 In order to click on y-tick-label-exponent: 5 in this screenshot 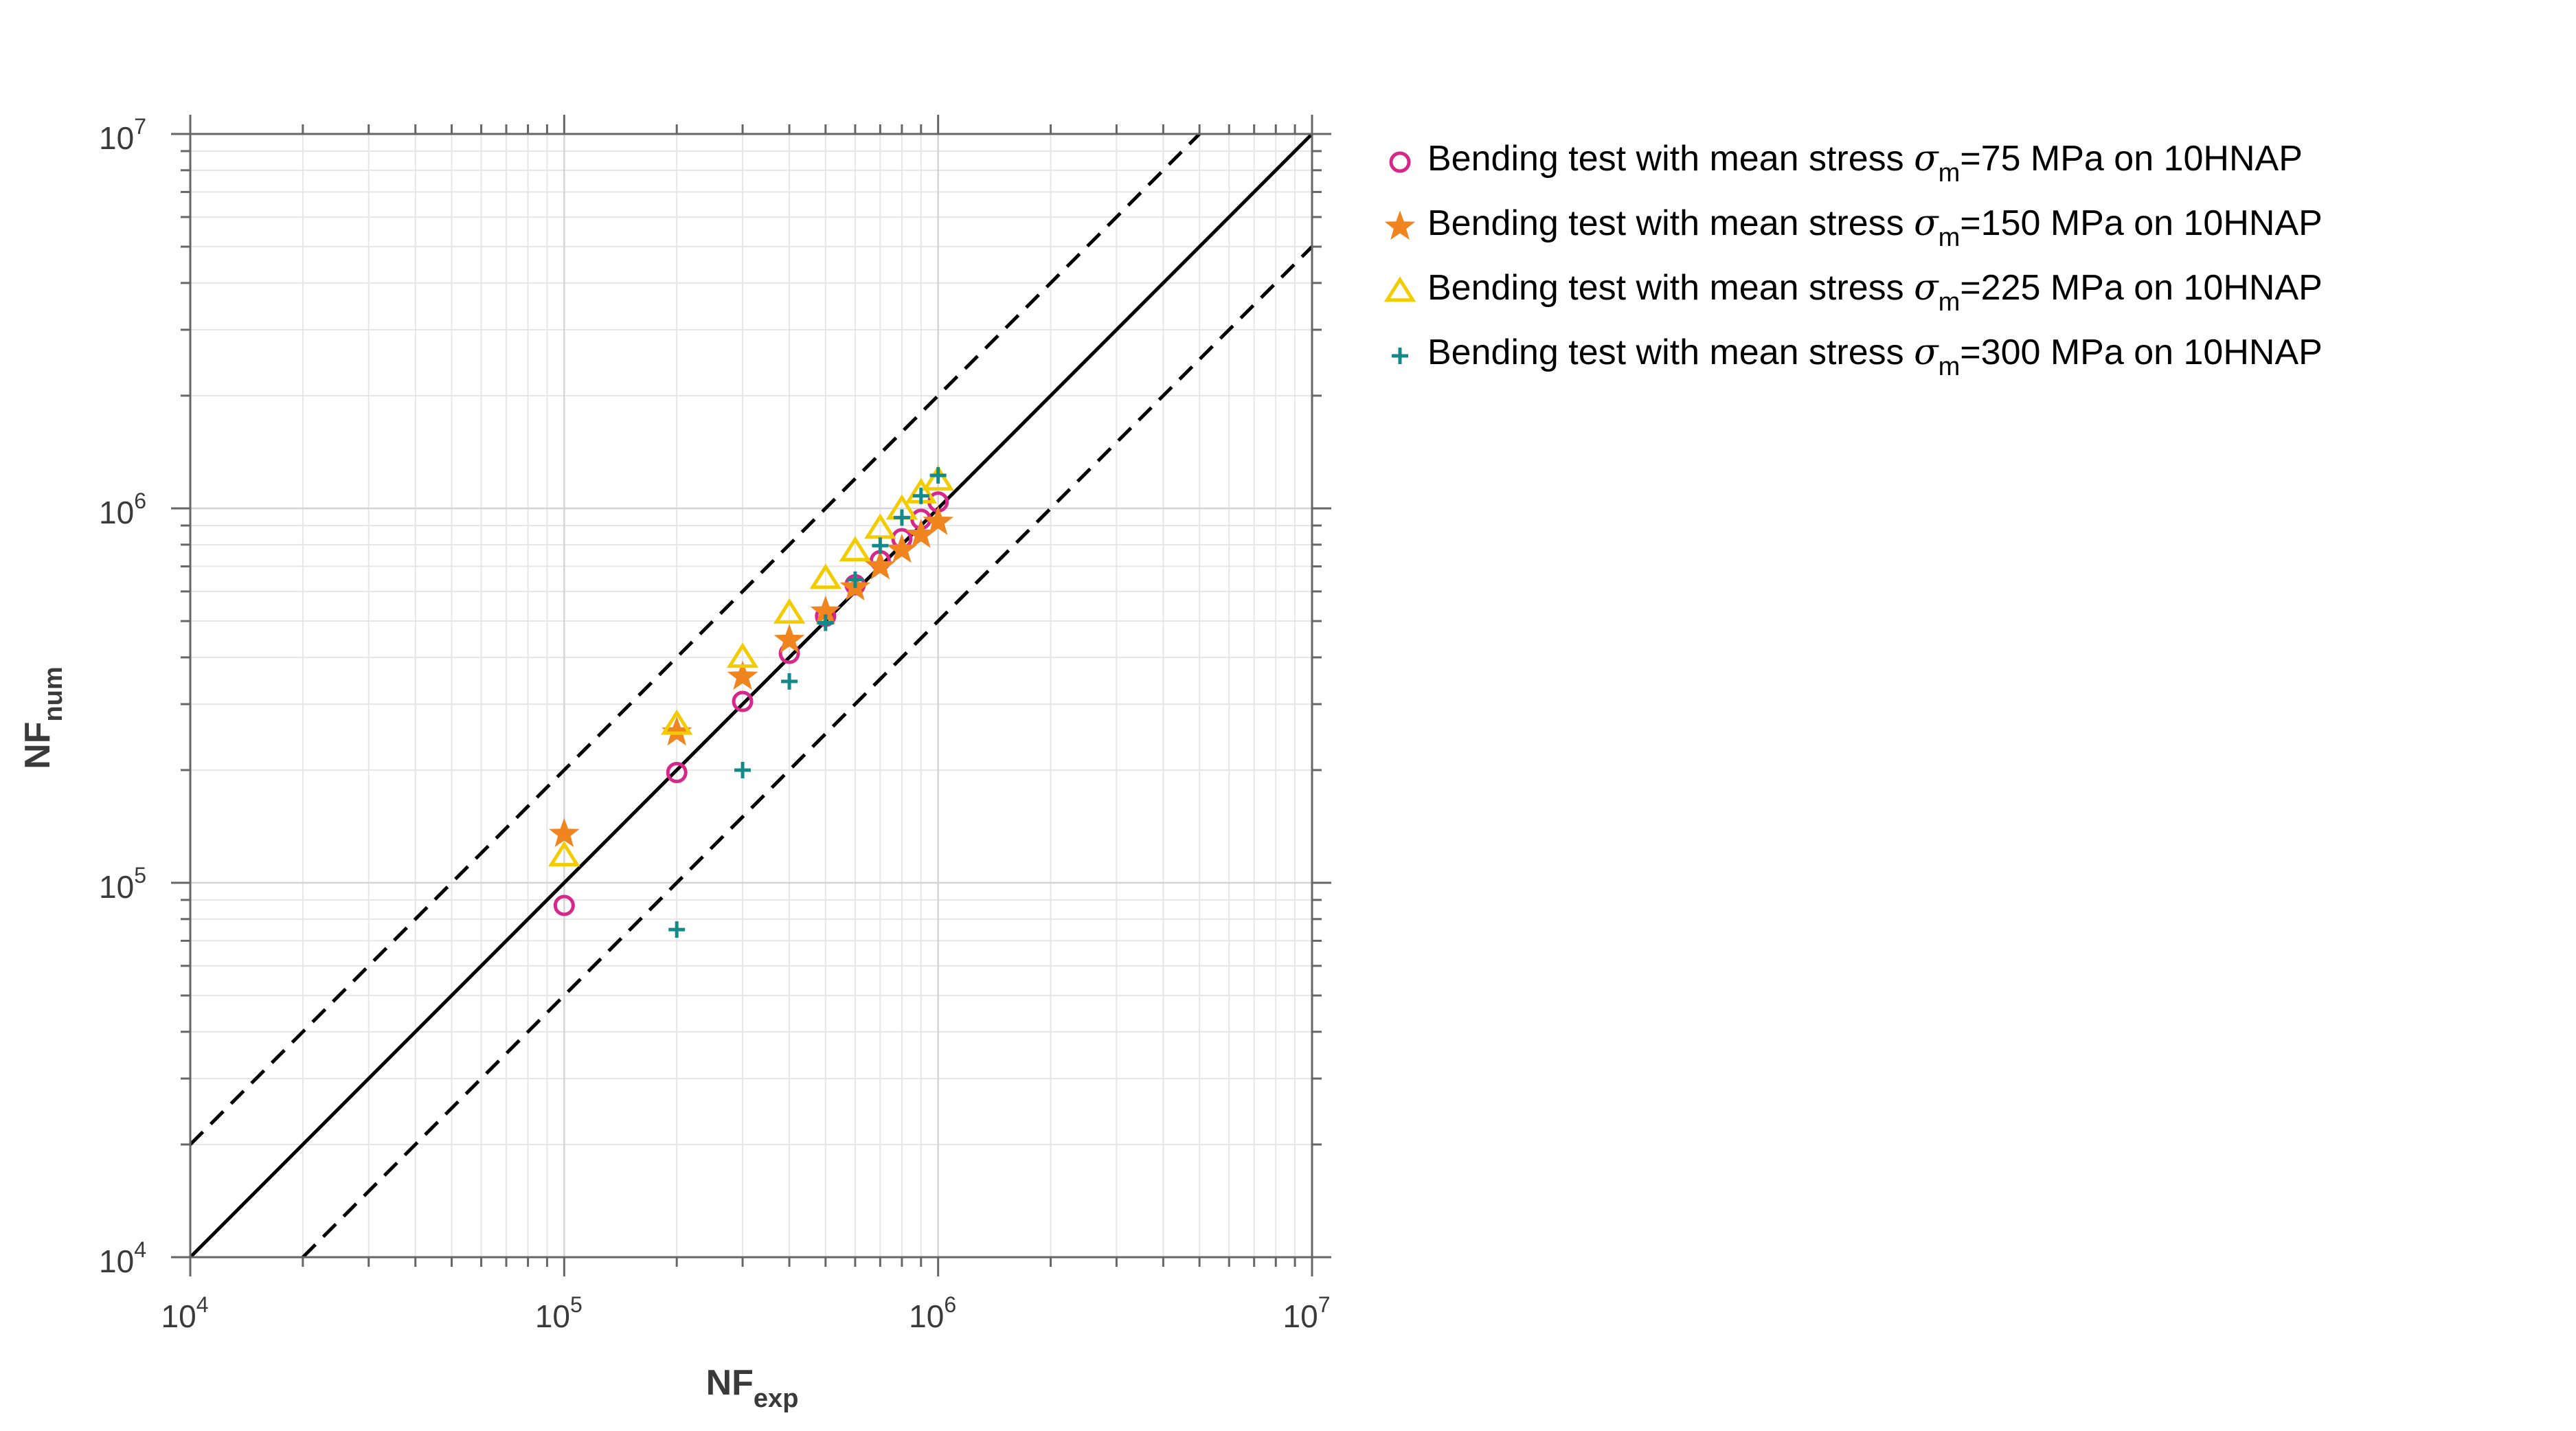, I will do `click(140, 875)`.